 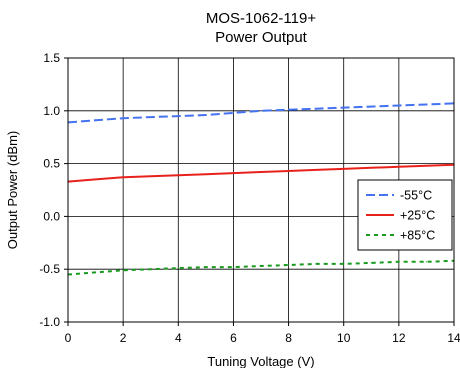 I want to click on y-tick-label: -0.5, so click(x=49, y=269).